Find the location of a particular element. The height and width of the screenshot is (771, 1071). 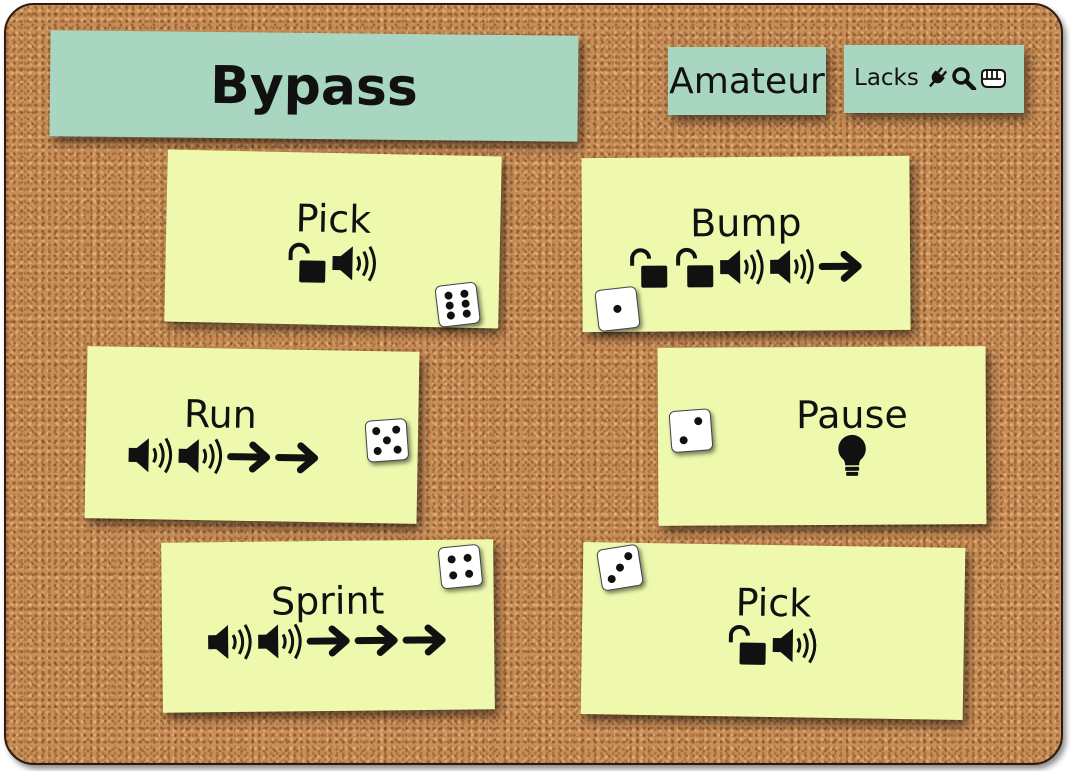

action-card: Sprint is located at coordinates (328, 626).